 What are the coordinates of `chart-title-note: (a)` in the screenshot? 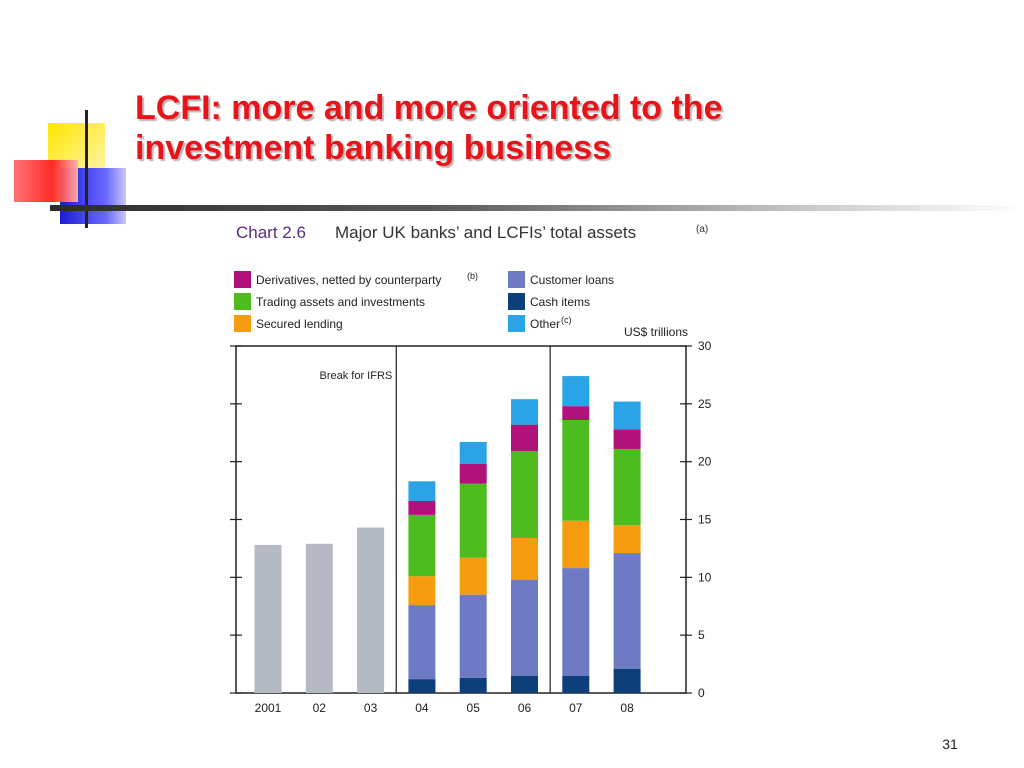 It's located at (702, 229).